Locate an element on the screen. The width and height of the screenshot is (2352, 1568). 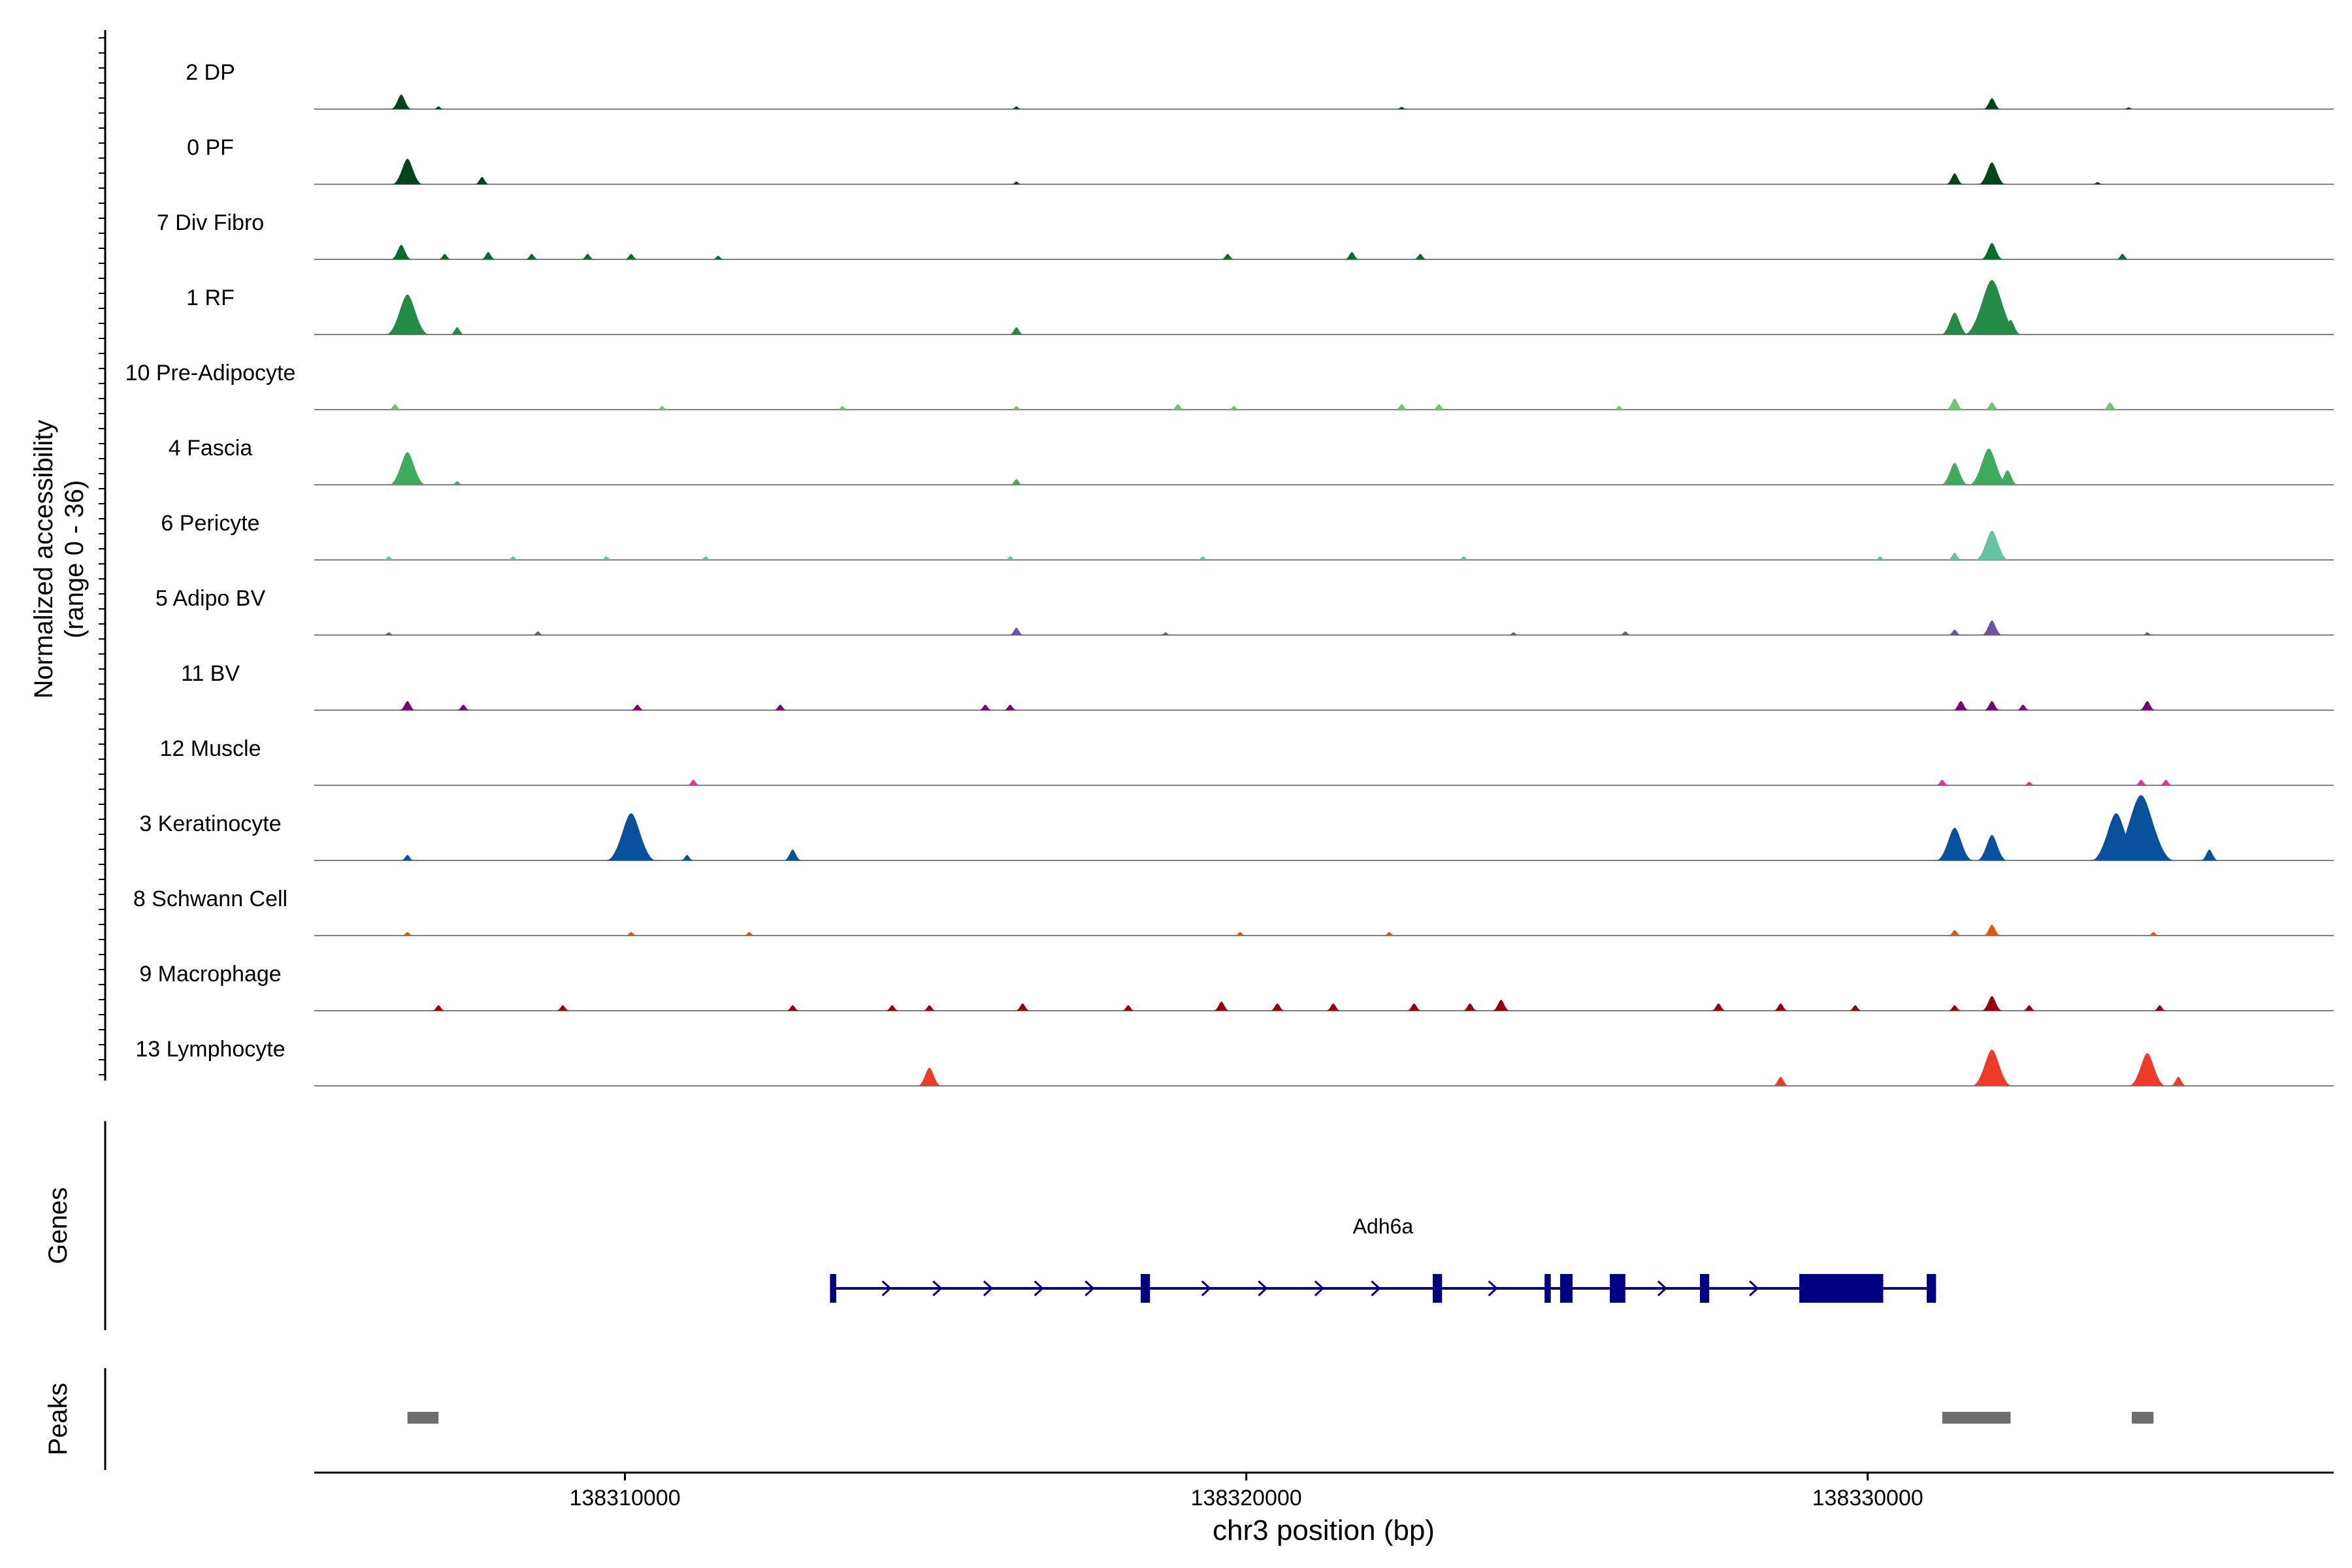
peaks-track-label: Peaks is located at coordinates (58, 1418).